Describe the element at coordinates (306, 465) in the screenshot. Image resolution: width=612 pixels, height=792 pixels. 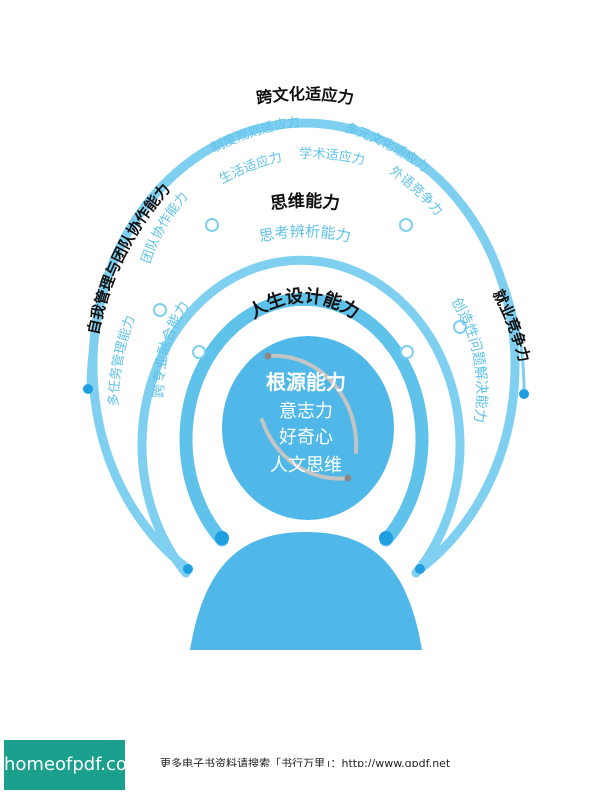
I see `core-item: 人文思维` at that location.